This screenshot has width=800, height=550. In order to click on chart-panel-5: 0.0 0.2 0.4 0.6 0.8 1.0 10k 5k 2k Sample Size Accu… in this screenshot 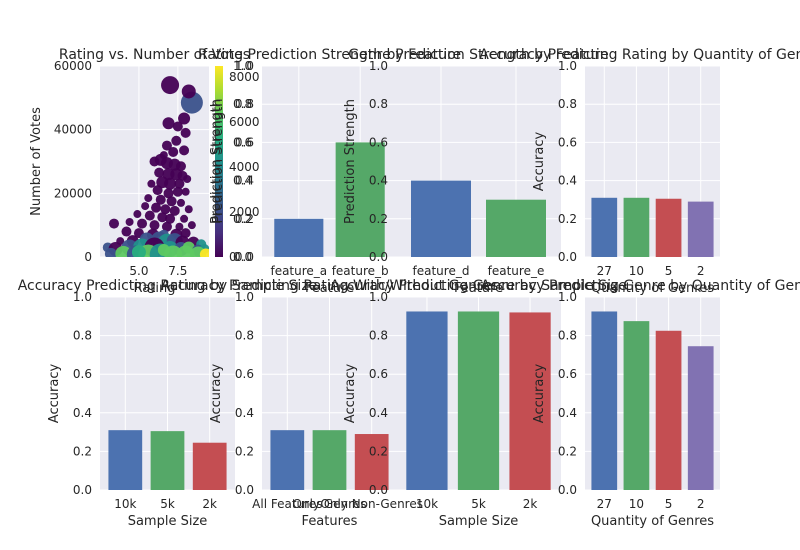, I will do `click(141, 409)`.